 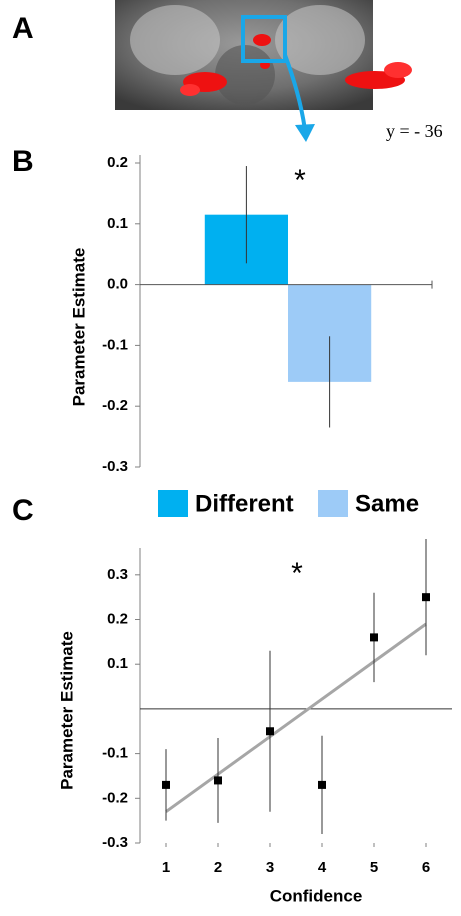 What do you see at coordinates (23, 28) in the screenshot?
I see `panel-label: A` at bounding box center [23, 28].